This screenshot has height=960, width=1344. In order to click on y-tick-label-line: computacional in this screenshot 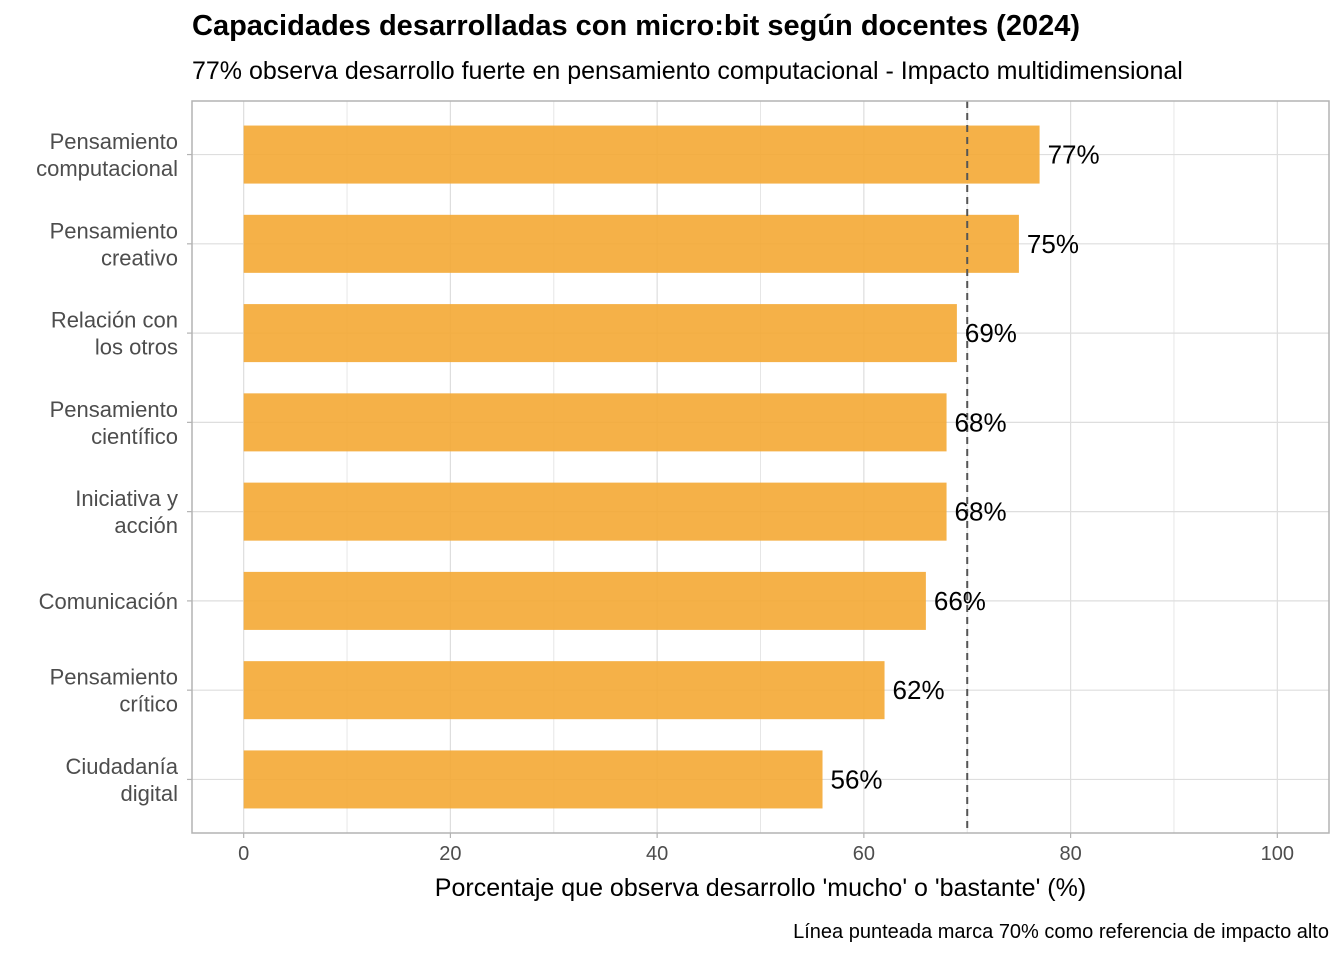, I will do `click(107, 168)`.